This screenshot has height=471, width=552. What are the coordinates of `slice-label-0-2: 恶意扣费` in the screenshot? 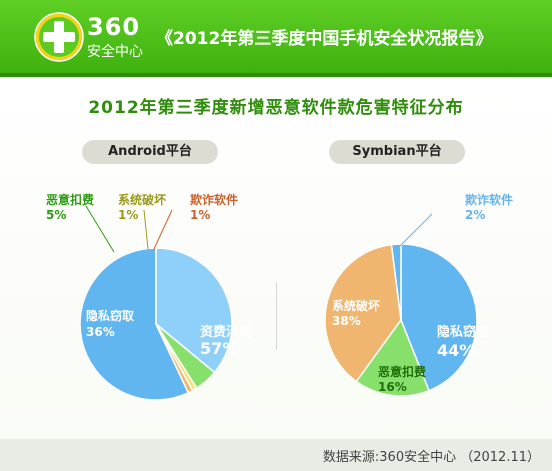 It's located at (70, 199).